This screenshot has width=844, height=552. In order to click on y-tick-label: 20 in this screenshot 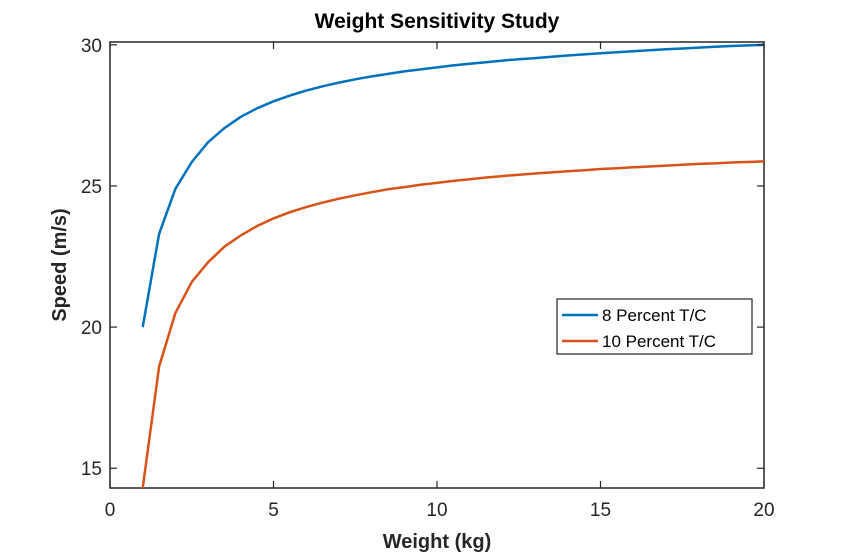, I will do `click(91, 328)`.